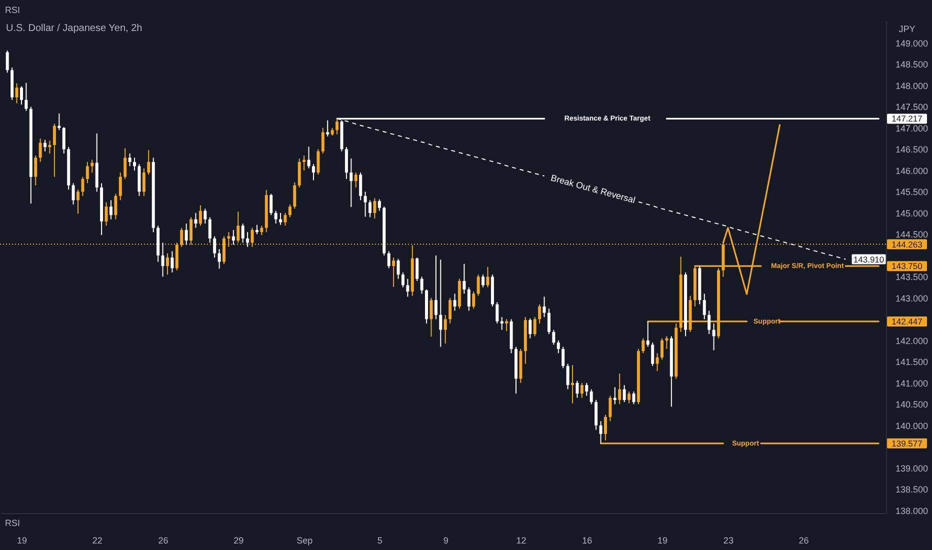  What do you see at coordinates (912, 468) in the screenshot?
I see `y-tick-label: 139.000` at bounding box center [912, 468].